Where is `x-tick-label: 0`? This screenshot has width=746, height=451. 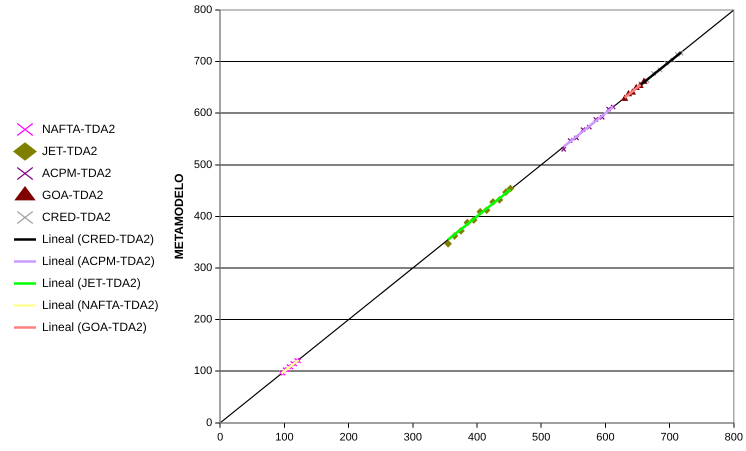 x-tick-label: 0 is located at coordinates (220, 437).